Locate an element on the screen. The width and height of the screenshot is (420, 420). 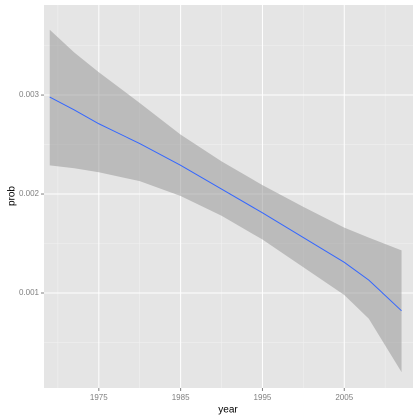
y-tick-label: 0.003 is located at coordinates (29, 94).